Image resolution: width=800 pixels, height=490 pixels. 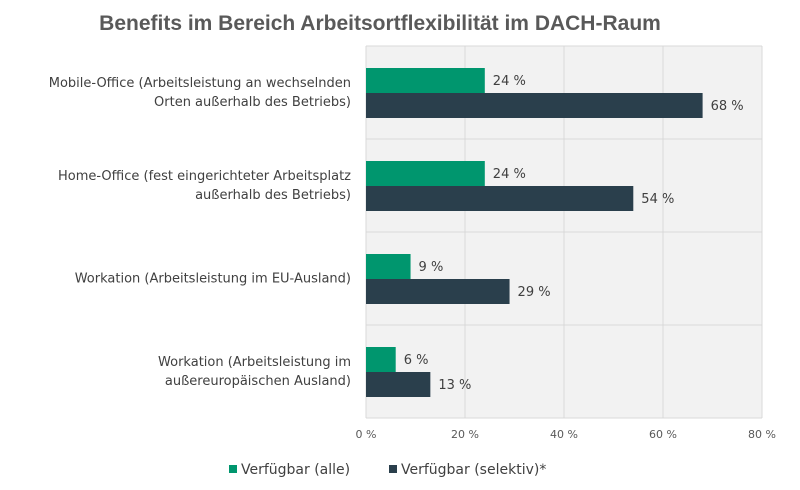 I want to click on x-tick-label: 60 %, so click(x=663, y=434).